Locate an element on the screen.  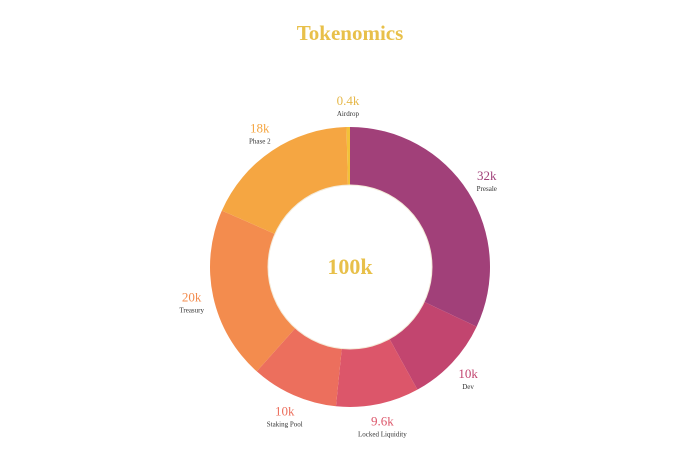
value-label-treasury: 20k is located at coordinates (192, 296).